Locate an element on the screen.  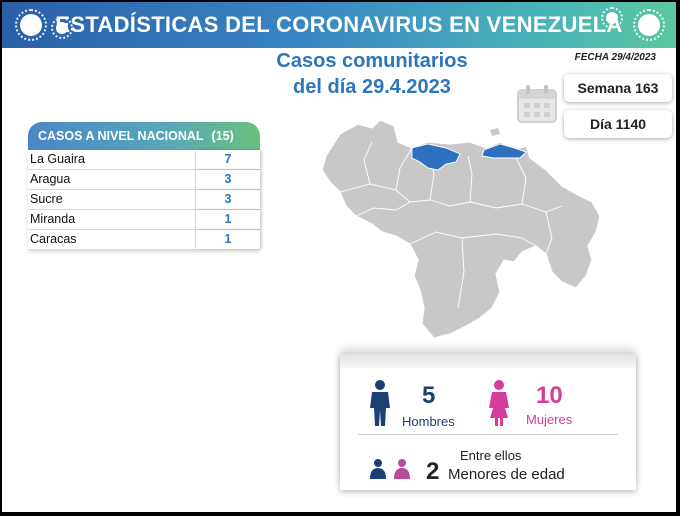
national-cases-header: CASOS A NIVEL NACIONAL (15) is located at coordinates (144, 136).